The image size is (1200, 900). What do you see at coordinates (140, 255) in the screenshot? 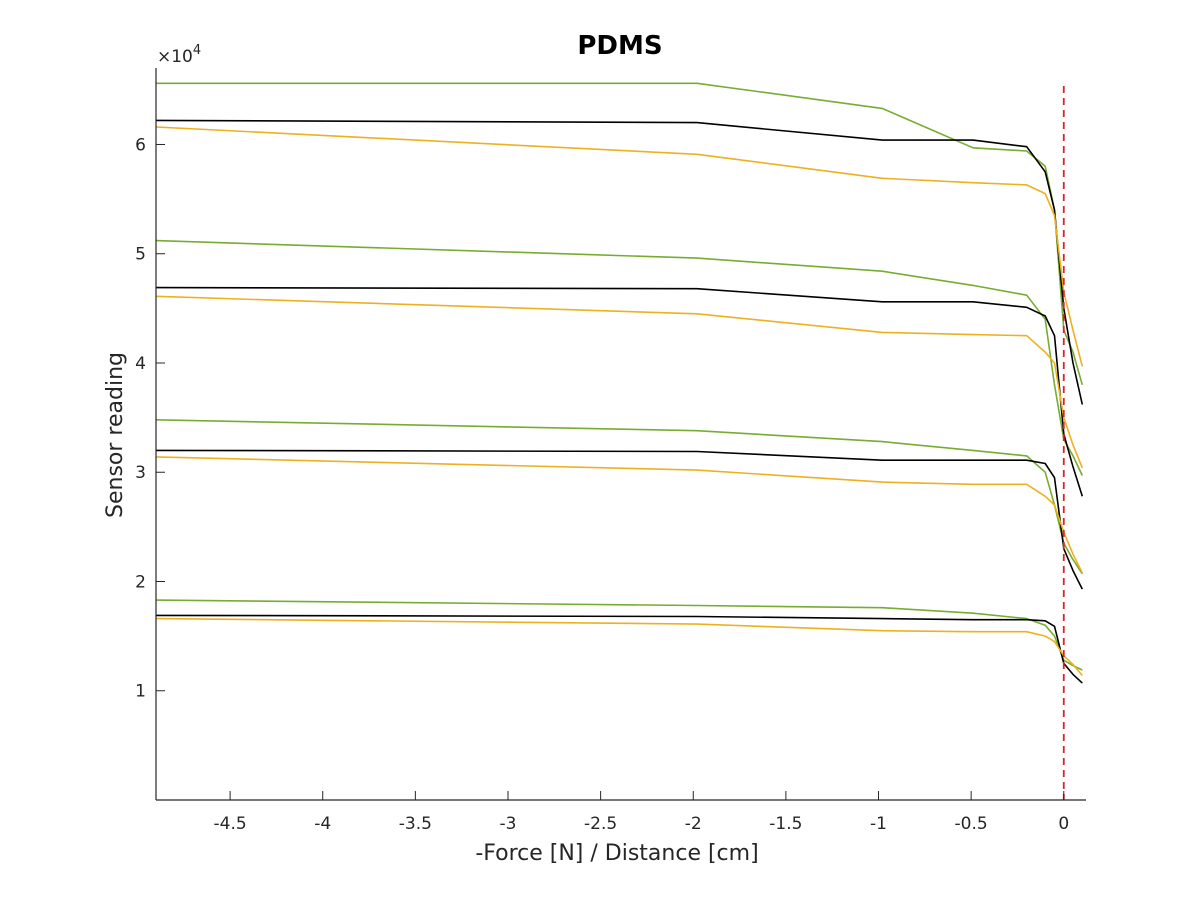
I see `y-tick-label: 5` at bounding box center [140, 255].